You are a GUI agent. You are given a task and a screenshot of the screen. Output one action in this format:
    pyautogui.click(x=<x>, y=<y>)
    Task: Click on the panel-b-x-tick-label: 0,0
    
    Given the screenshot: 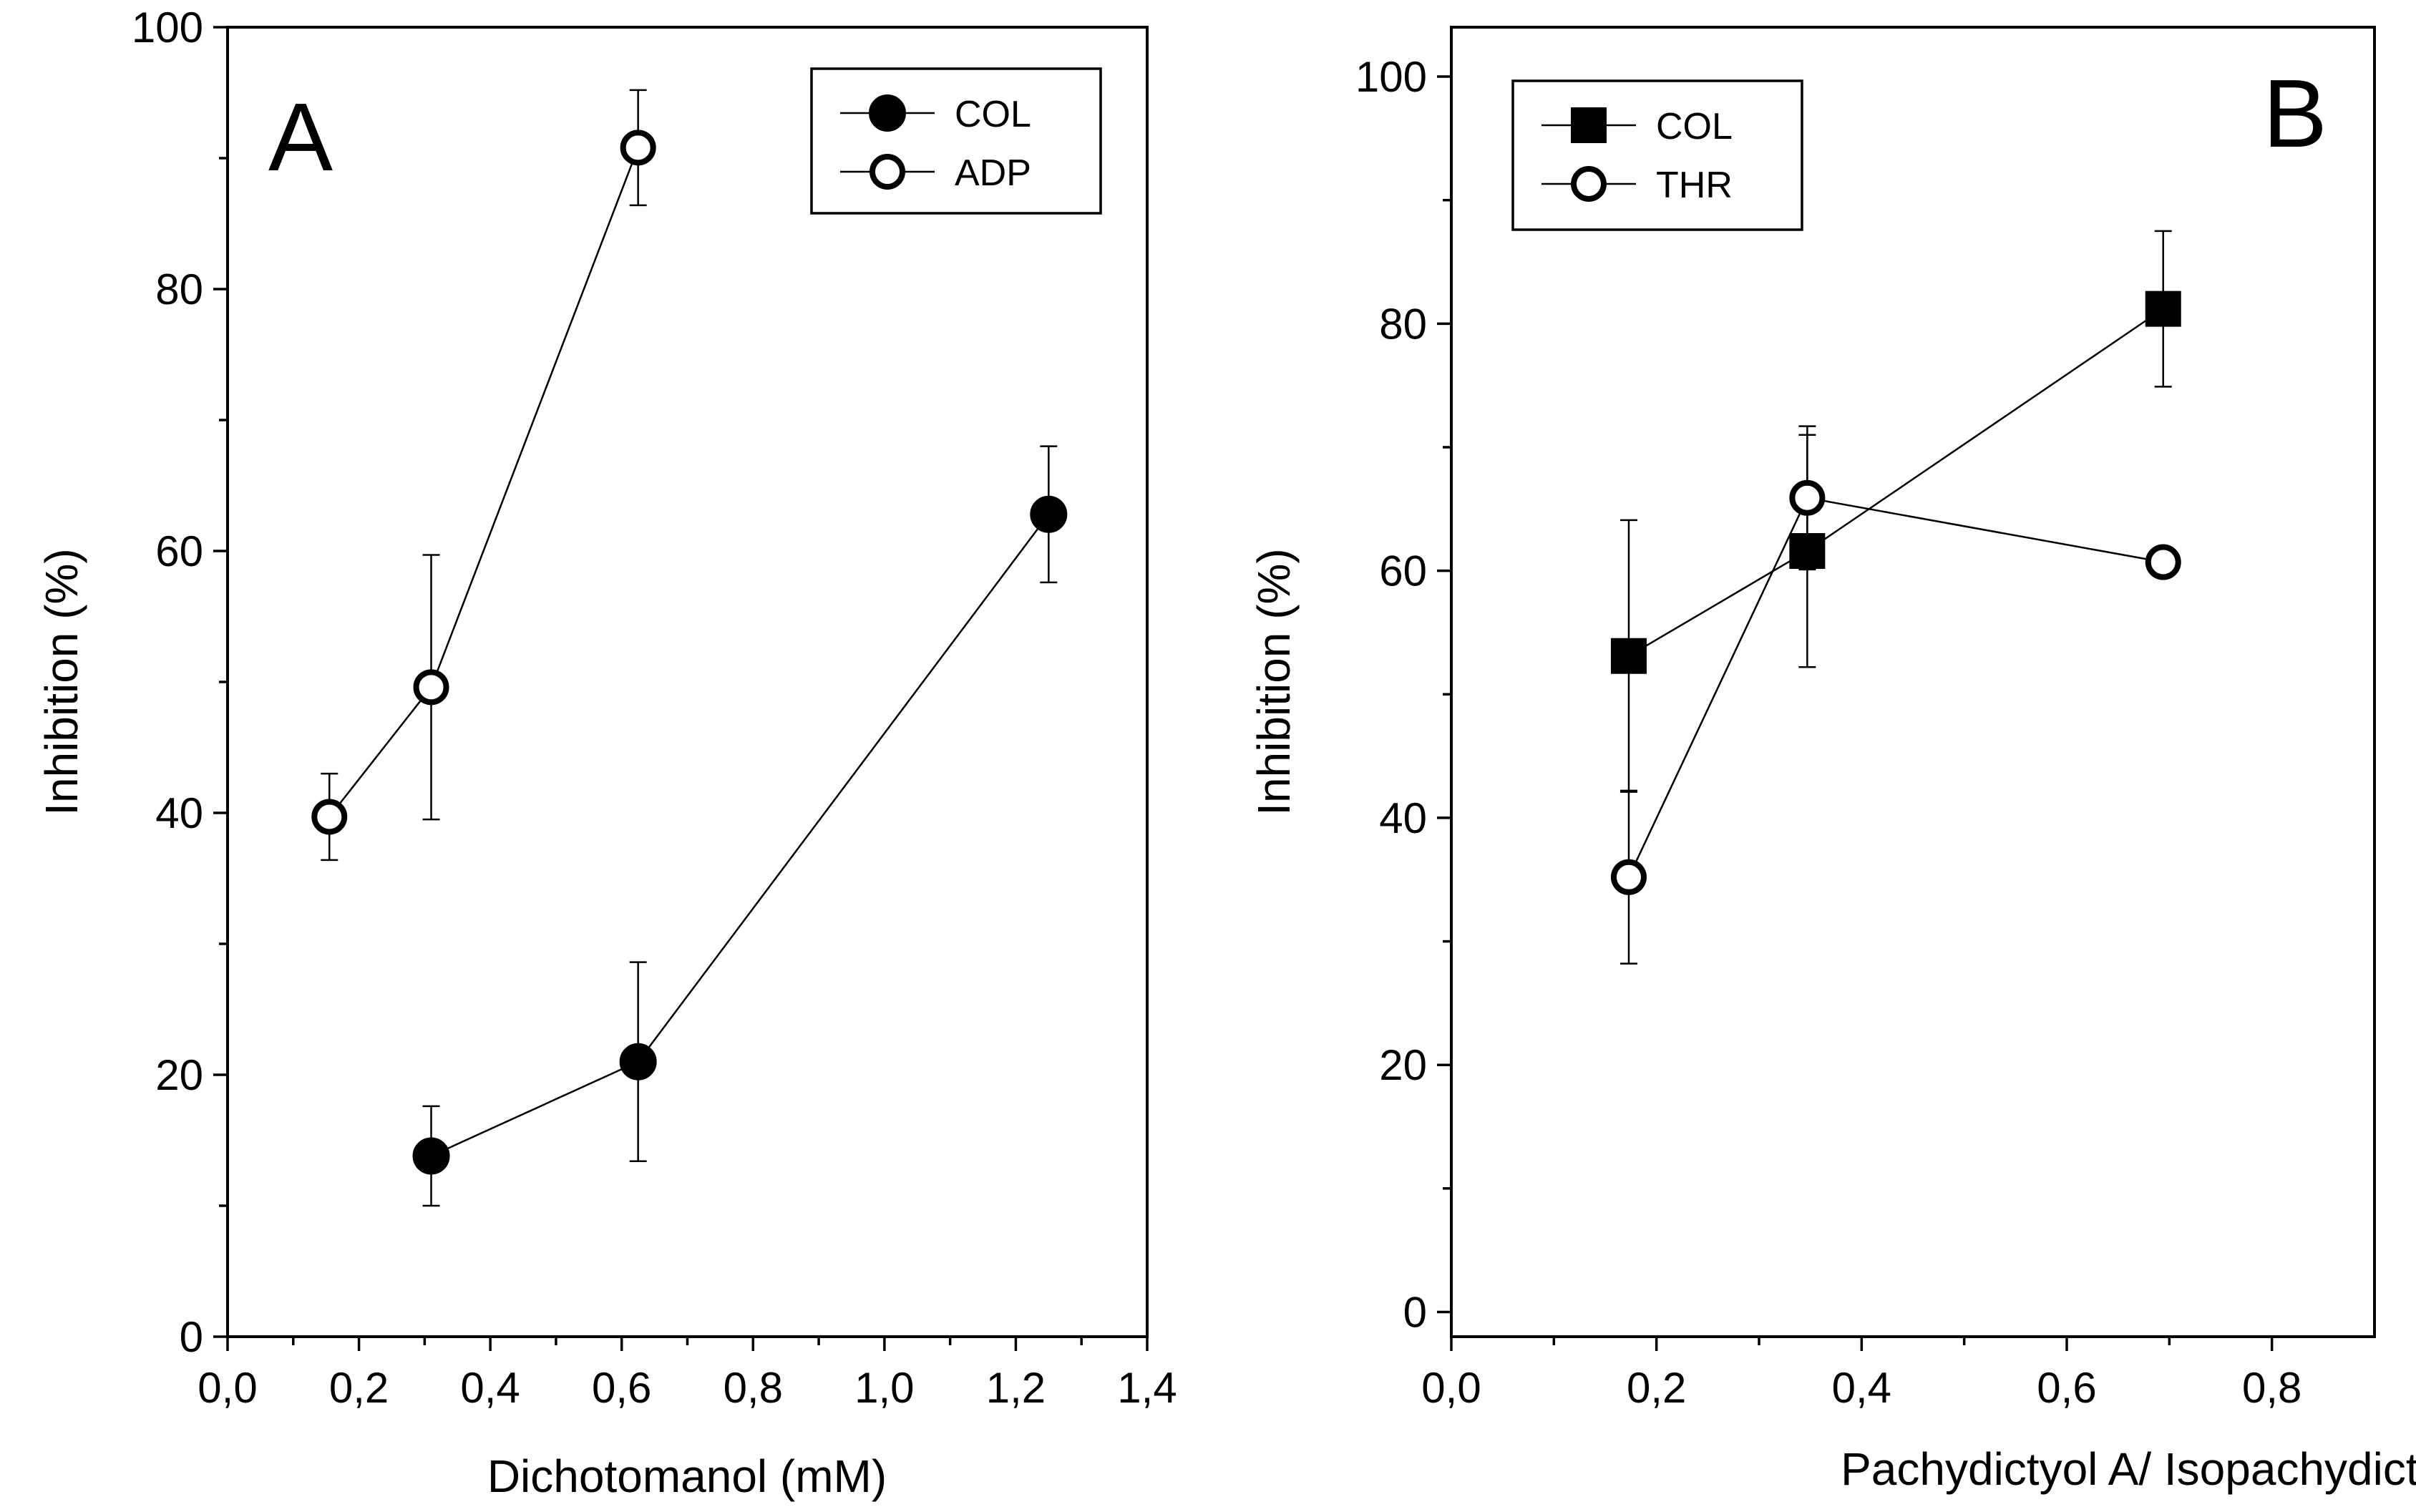 What is the action you would take?
    pyautogui.click(x=1451, y=1388)
    